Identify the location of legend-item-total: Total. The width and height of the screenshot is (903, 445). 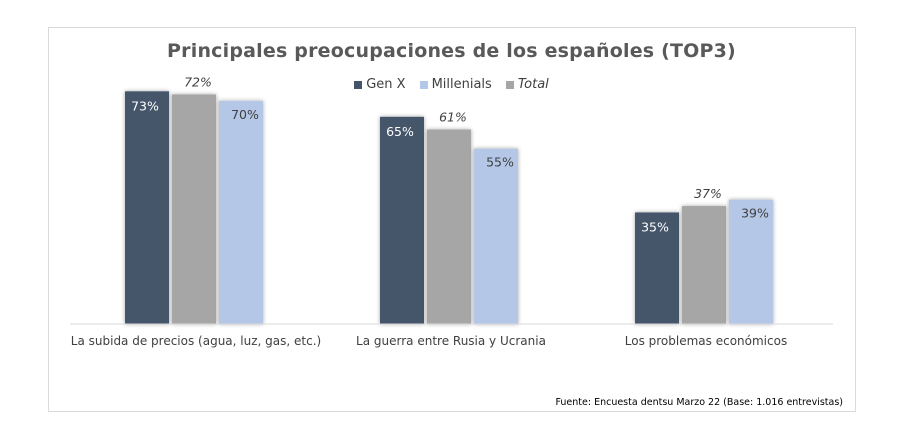
(527, 84).